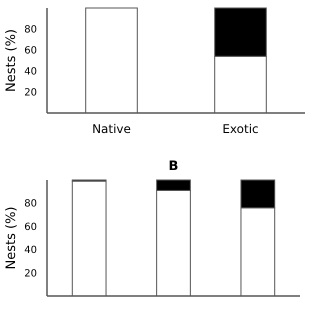 Image resolution: width=320 pixels, height=320 pixels. I want to click on x-tick-label: Native, so click(111, 129).